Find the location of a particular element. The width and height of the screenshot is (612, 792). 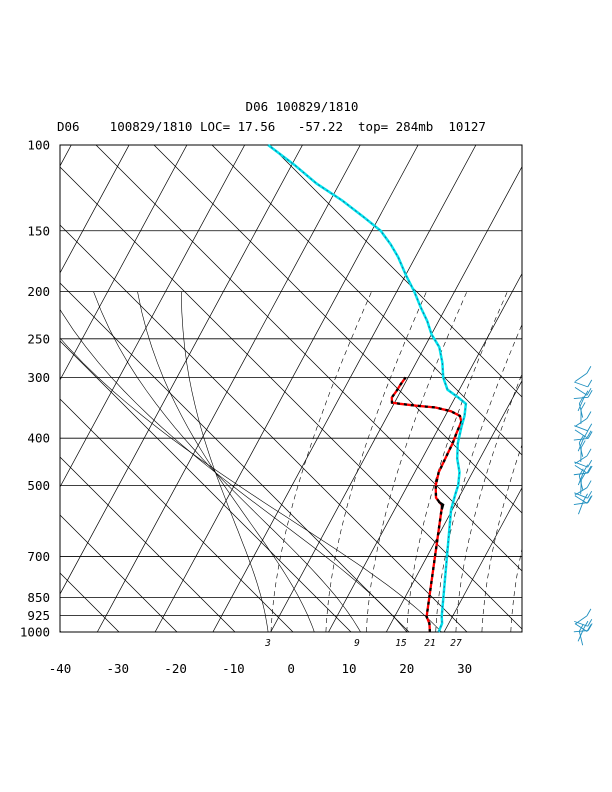

temperature-tick-label: -10 is located at coordinates (233, 668).